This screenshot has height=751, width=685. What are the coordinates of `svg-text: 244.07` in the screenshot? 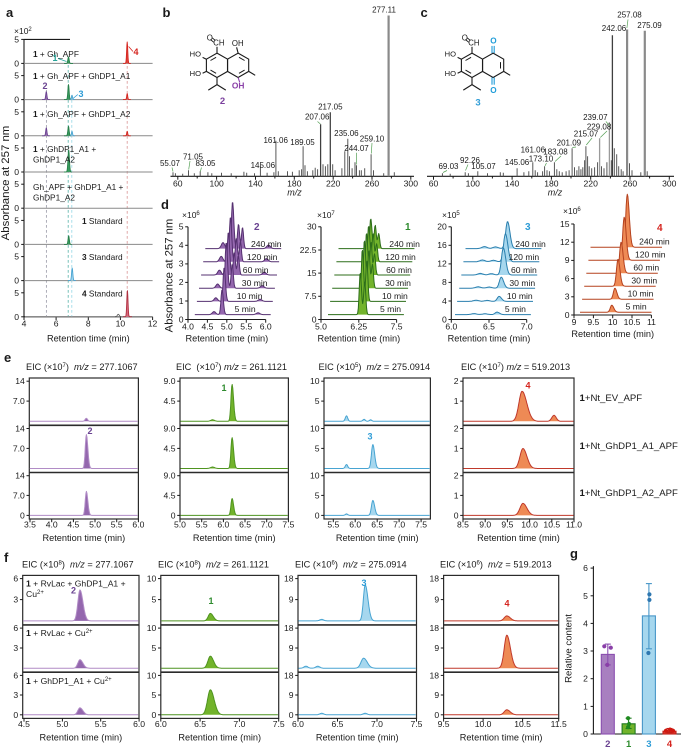 It's located at (356, 148).